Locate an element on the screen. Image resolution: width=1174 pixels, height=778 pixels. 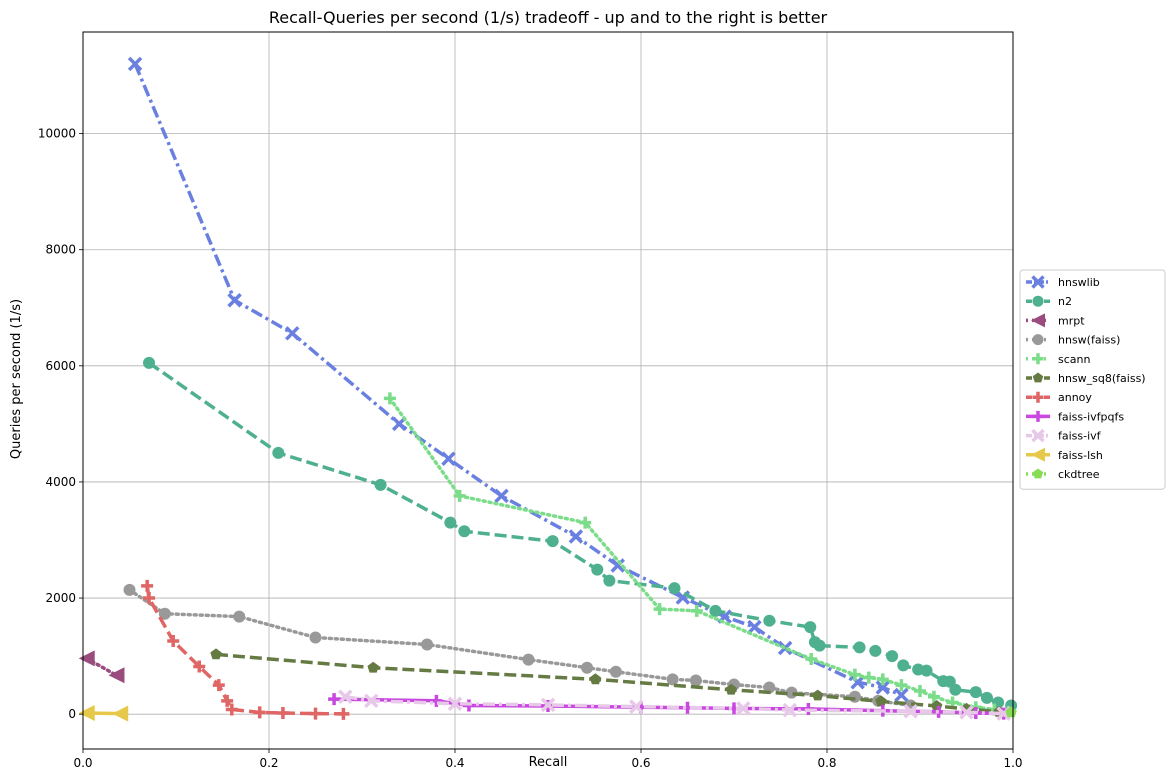
series-mrpt is located at coordinates (101, 667).